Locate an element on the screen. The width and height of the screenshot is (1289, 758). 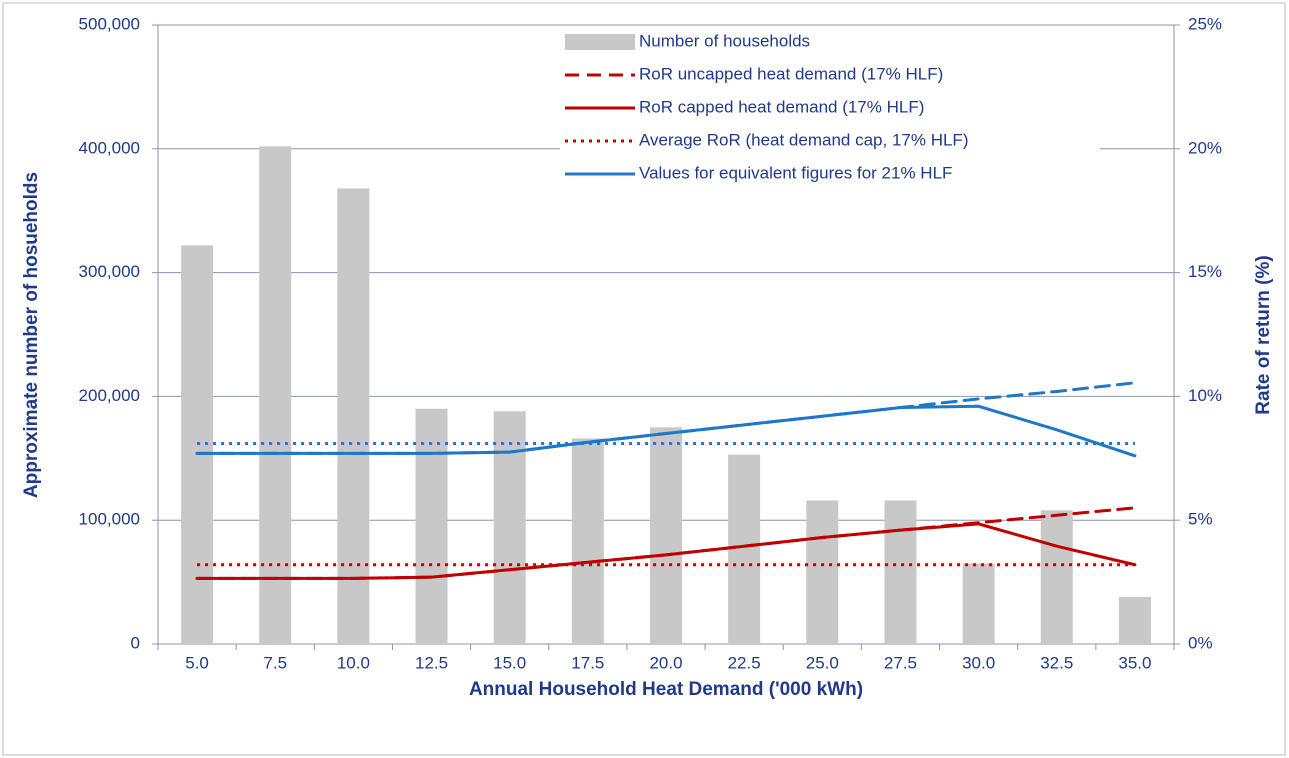
y2-axis-title: Rate of return (%) is located at coordinates (1263, 334).